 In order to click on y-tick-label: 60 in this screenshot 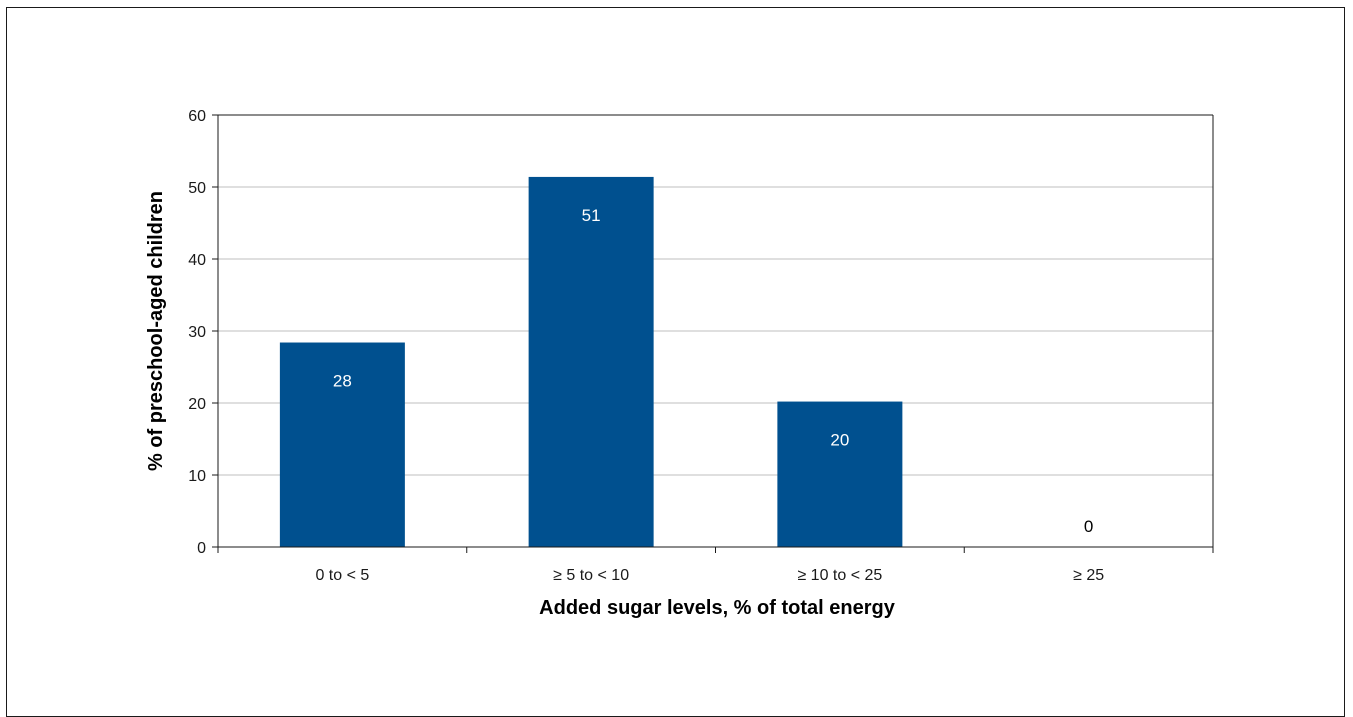, I will do `click(197, 116)`.